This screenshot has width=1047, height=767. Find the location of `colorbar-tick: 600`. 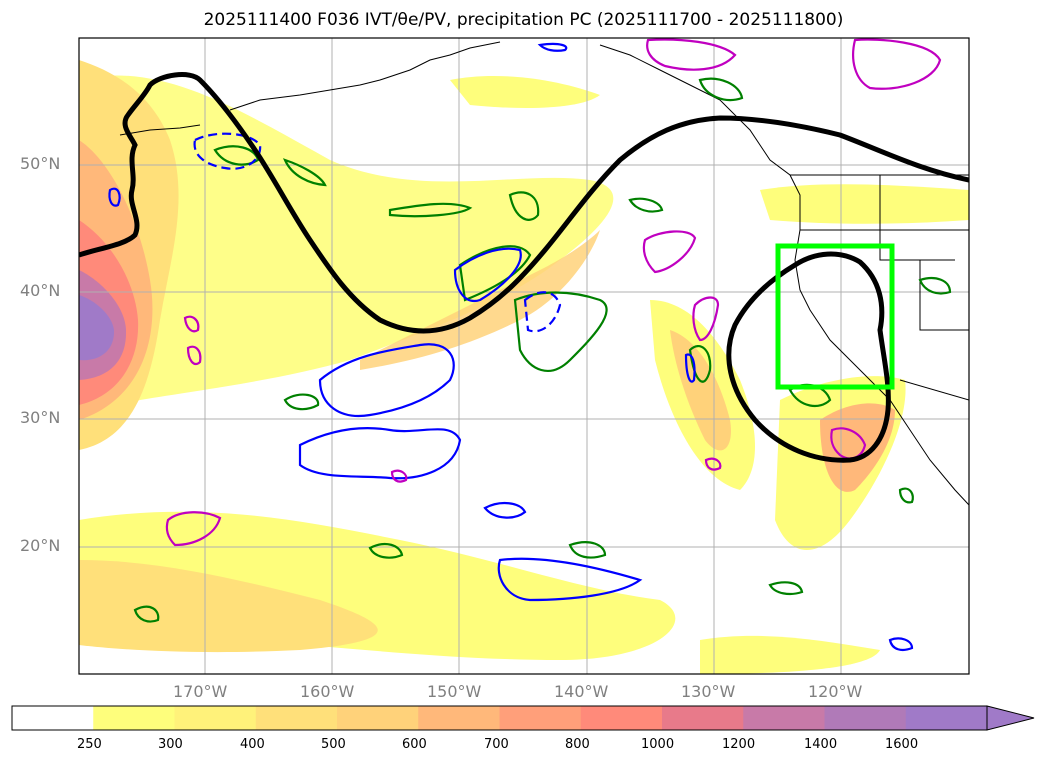

colorbar-tick: 600 is located at coordinates (414, 744).